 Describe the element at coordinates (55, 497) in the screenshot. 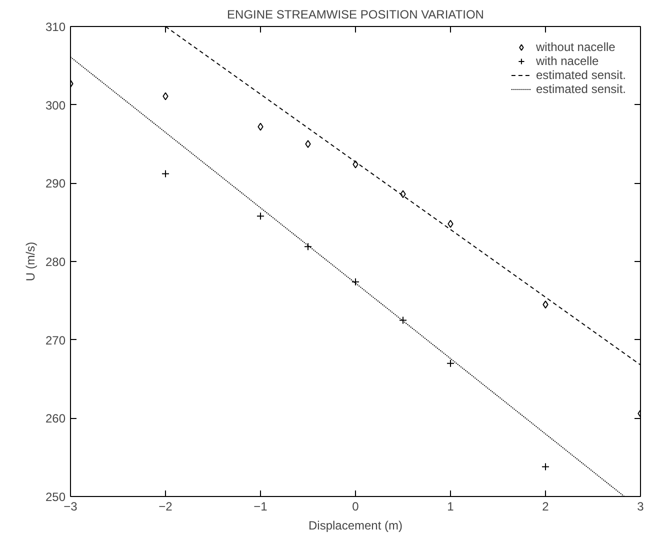

I see `y-tick-label: 250` at that location.